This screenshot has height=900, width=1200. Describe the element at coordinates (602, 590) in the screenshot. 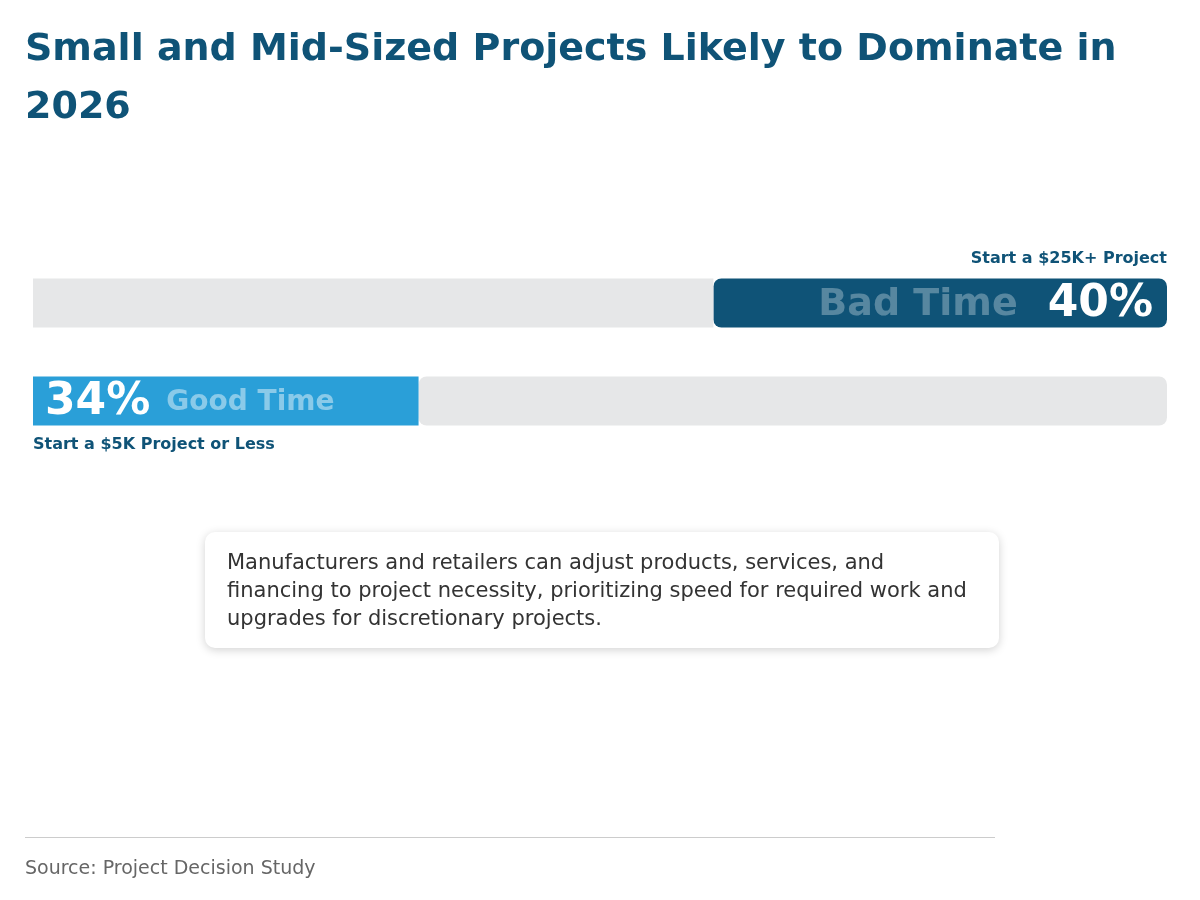

I see `text: Manufacturers and retailers can adjust products, services, and financing to project necessity, prioritizing speed for required work and upgrades for discretionary projects.` at that location.